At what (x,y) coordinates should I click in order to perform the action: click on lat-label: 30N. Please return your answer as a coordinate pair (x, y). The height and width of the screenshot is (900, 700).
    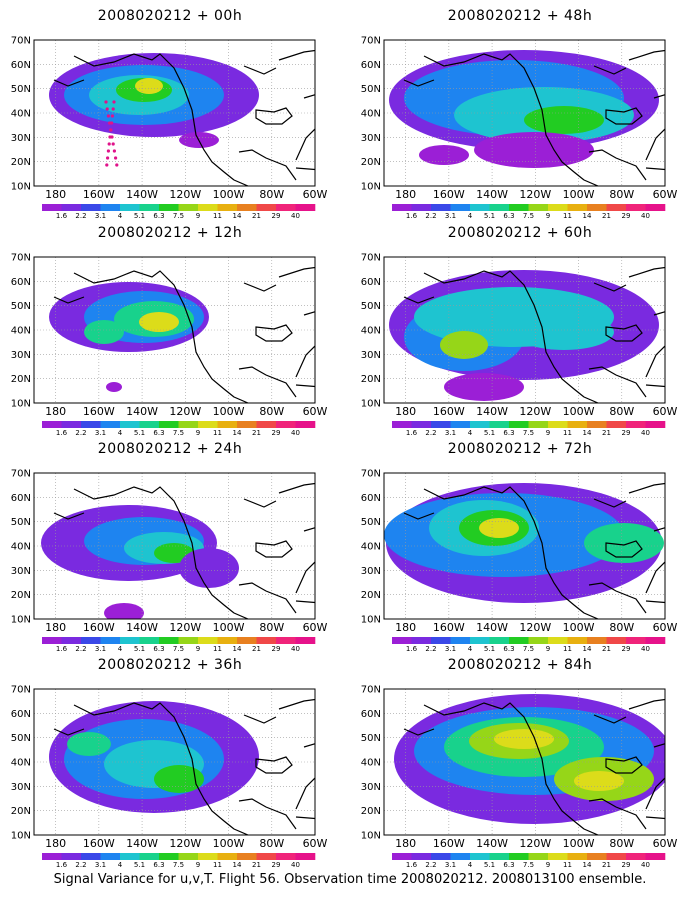
    Looking at the image, I should click on (21, 787).